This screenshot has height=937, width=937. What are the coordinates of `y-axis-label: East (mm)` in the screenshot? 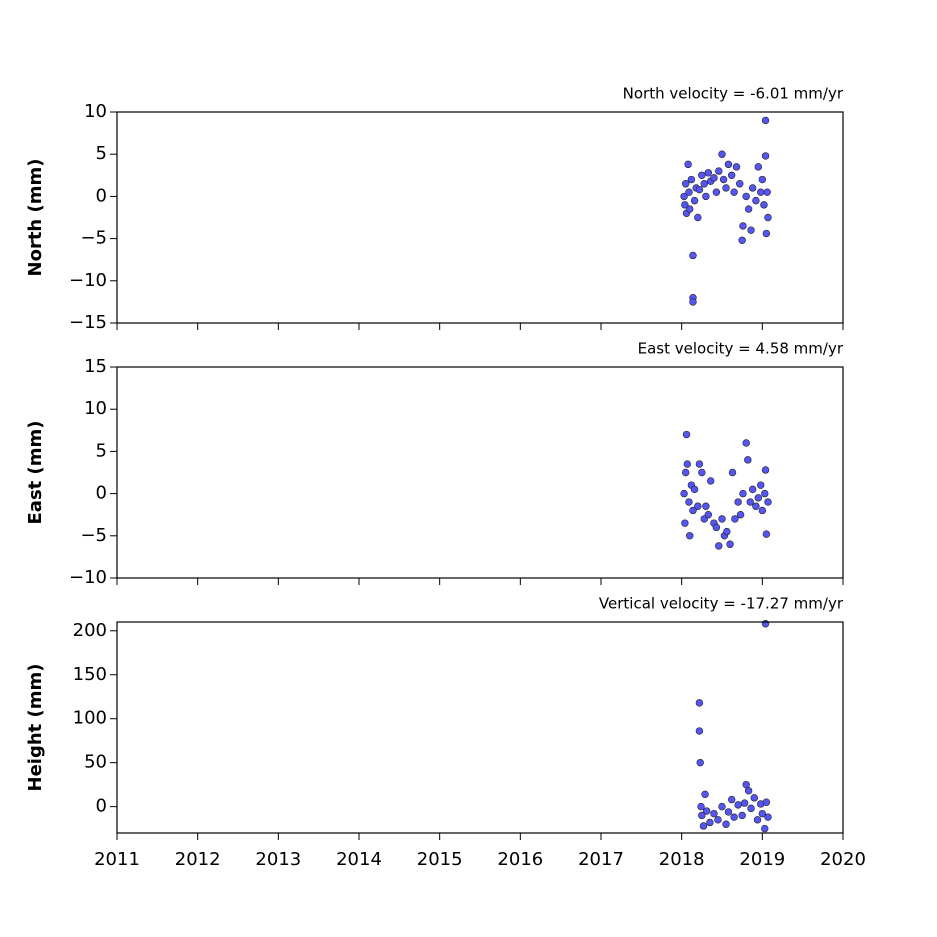 It's located at (35, 473).